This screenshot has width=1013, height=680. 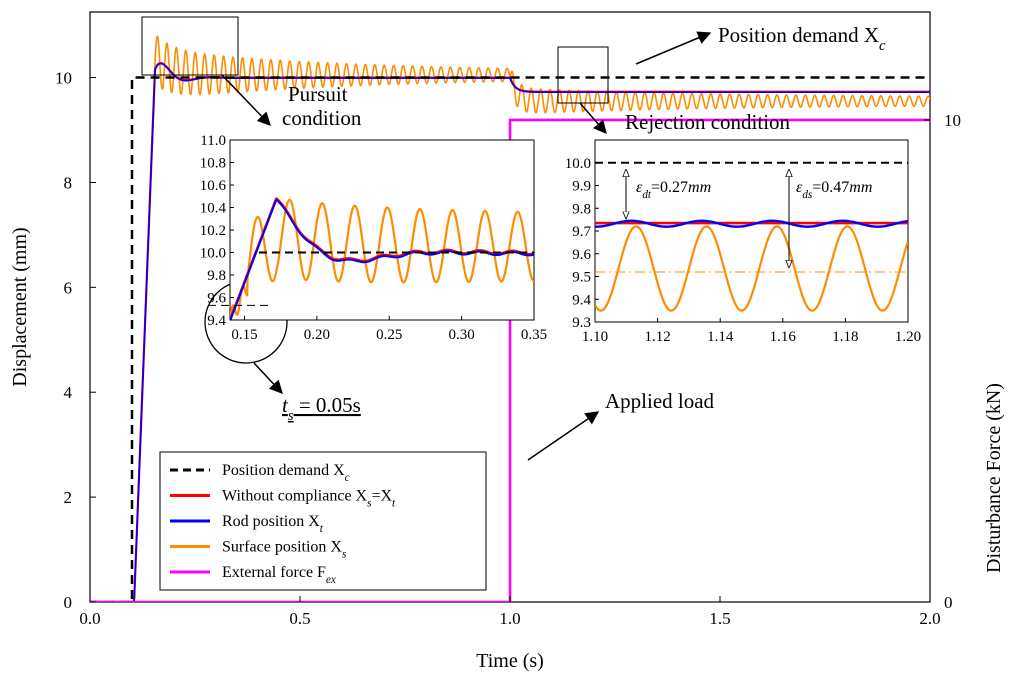 I want to click on pursuit-arrow, so click(x=246, y=100).